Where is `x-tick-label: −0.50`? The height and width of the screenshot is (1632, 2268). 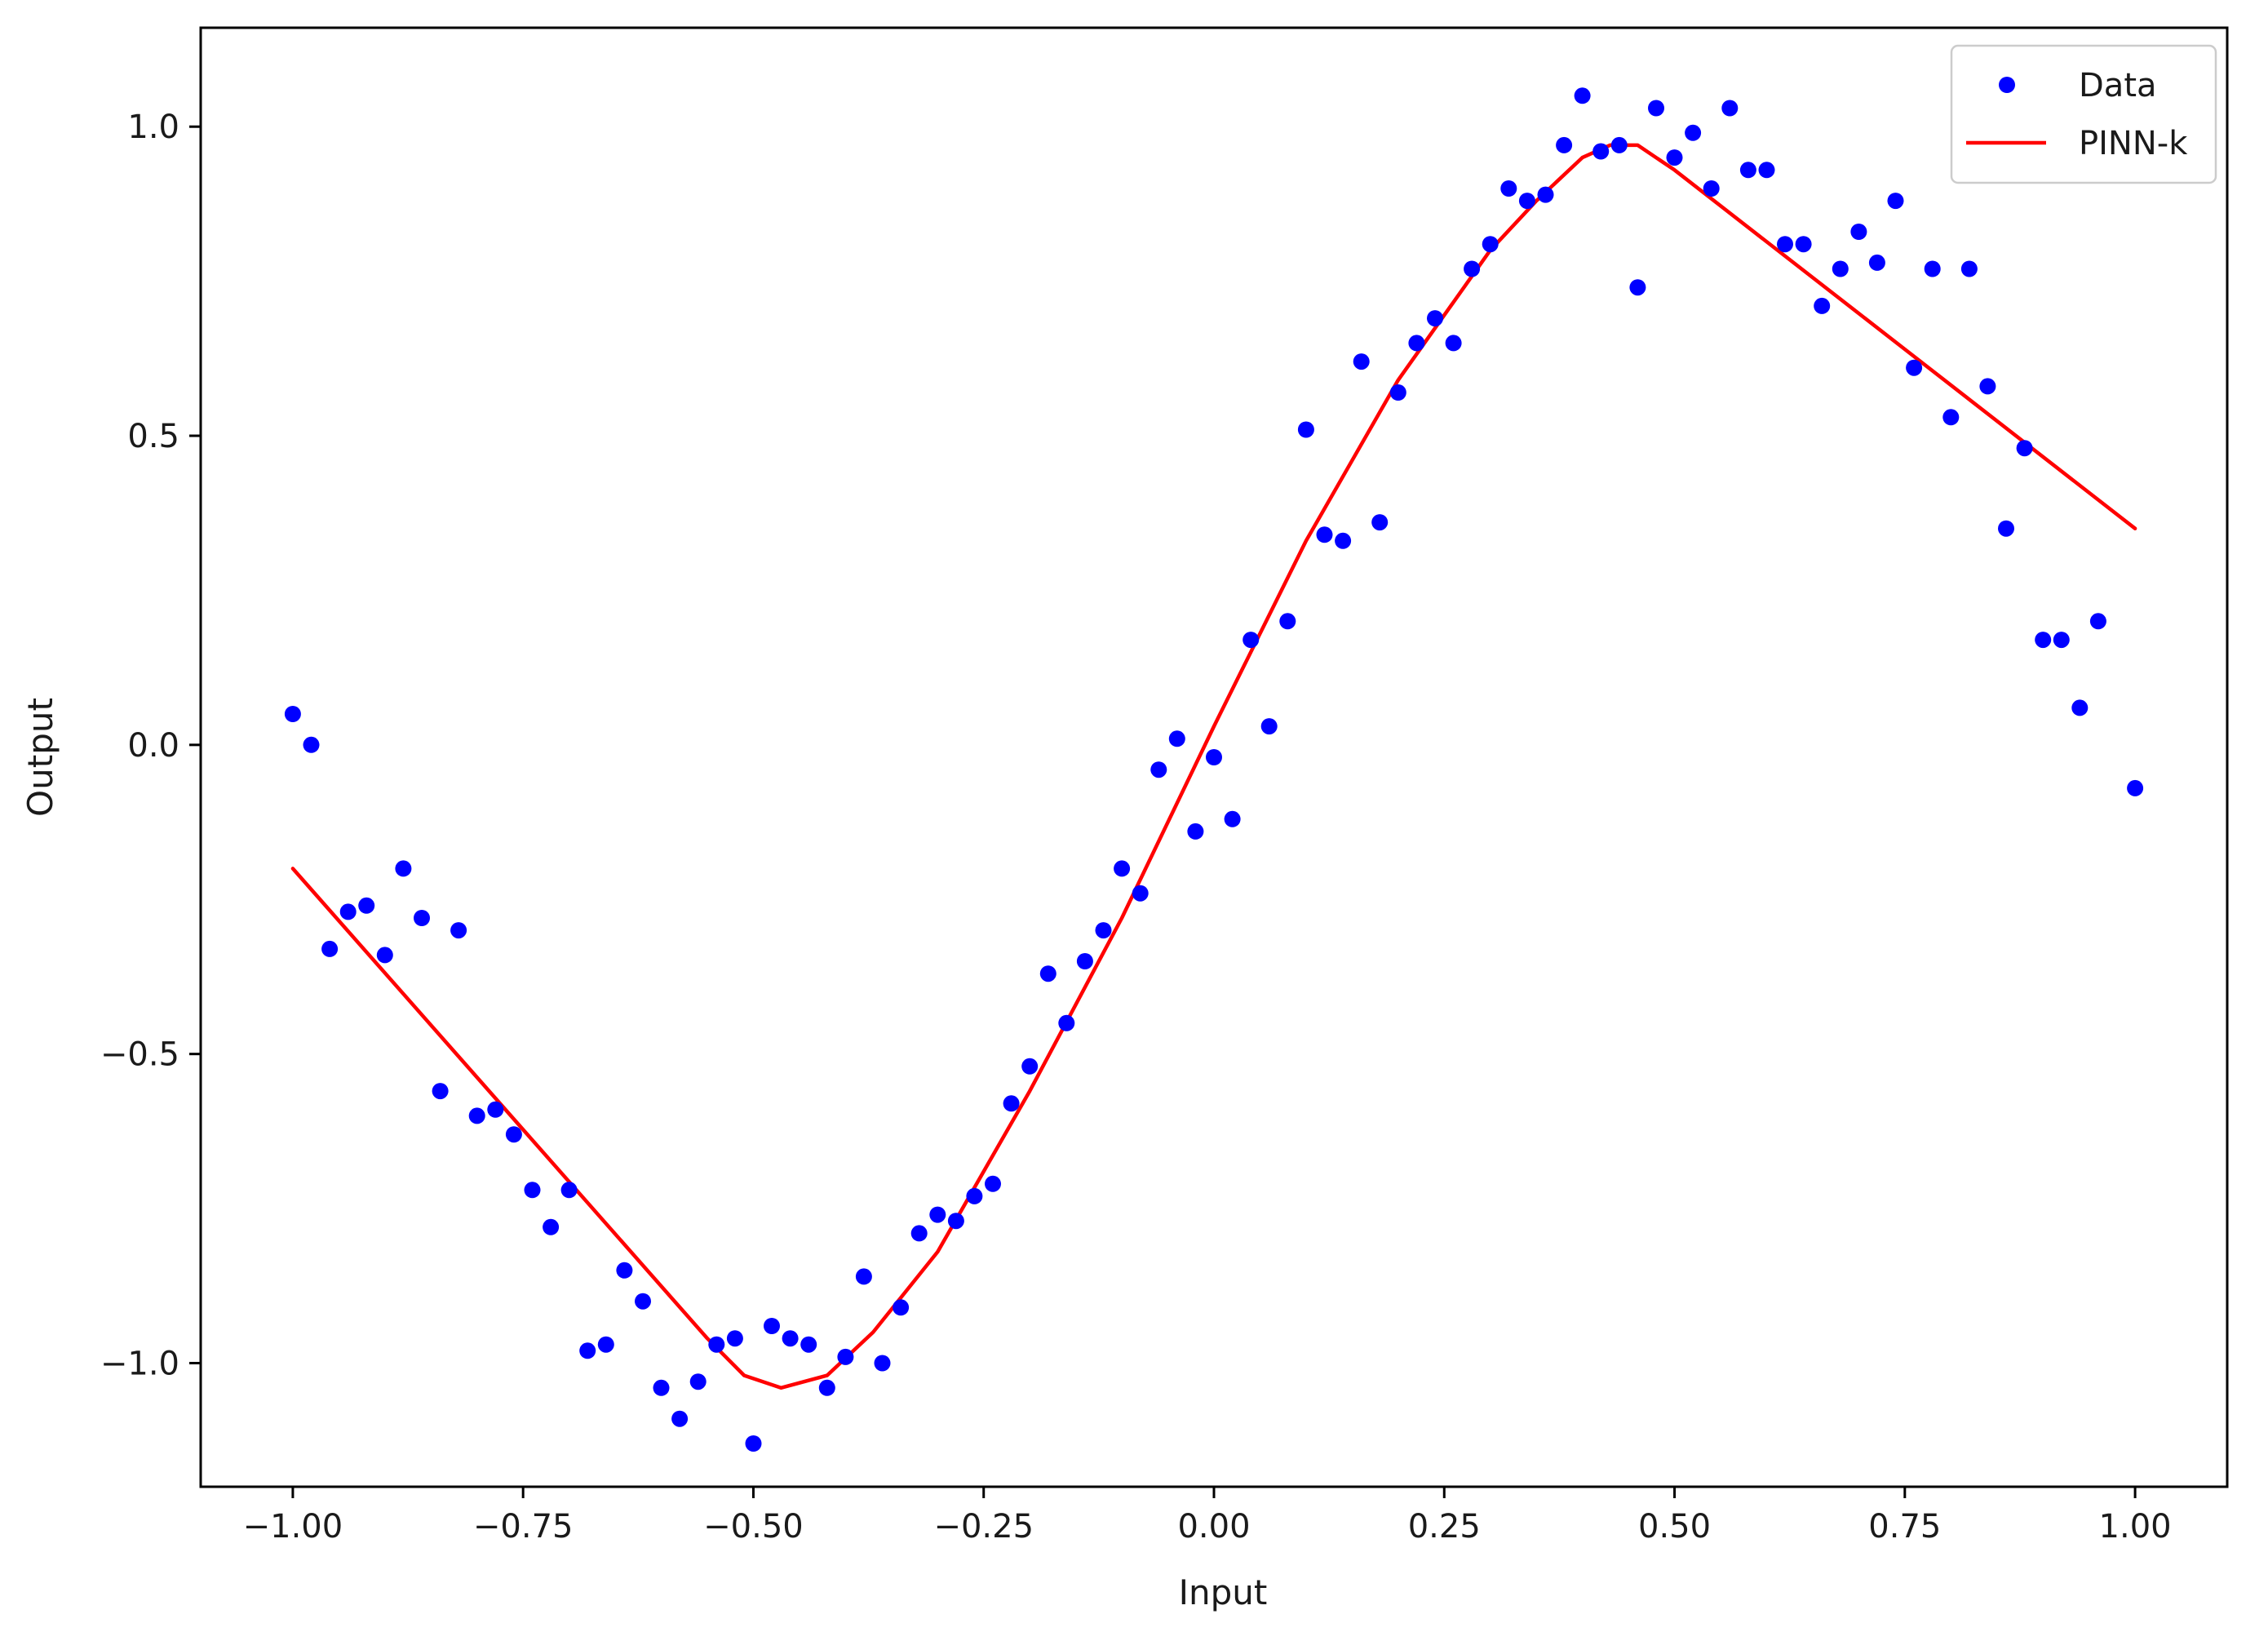 x-tick-label: −0.50 is located at coordinates (753, 1527).